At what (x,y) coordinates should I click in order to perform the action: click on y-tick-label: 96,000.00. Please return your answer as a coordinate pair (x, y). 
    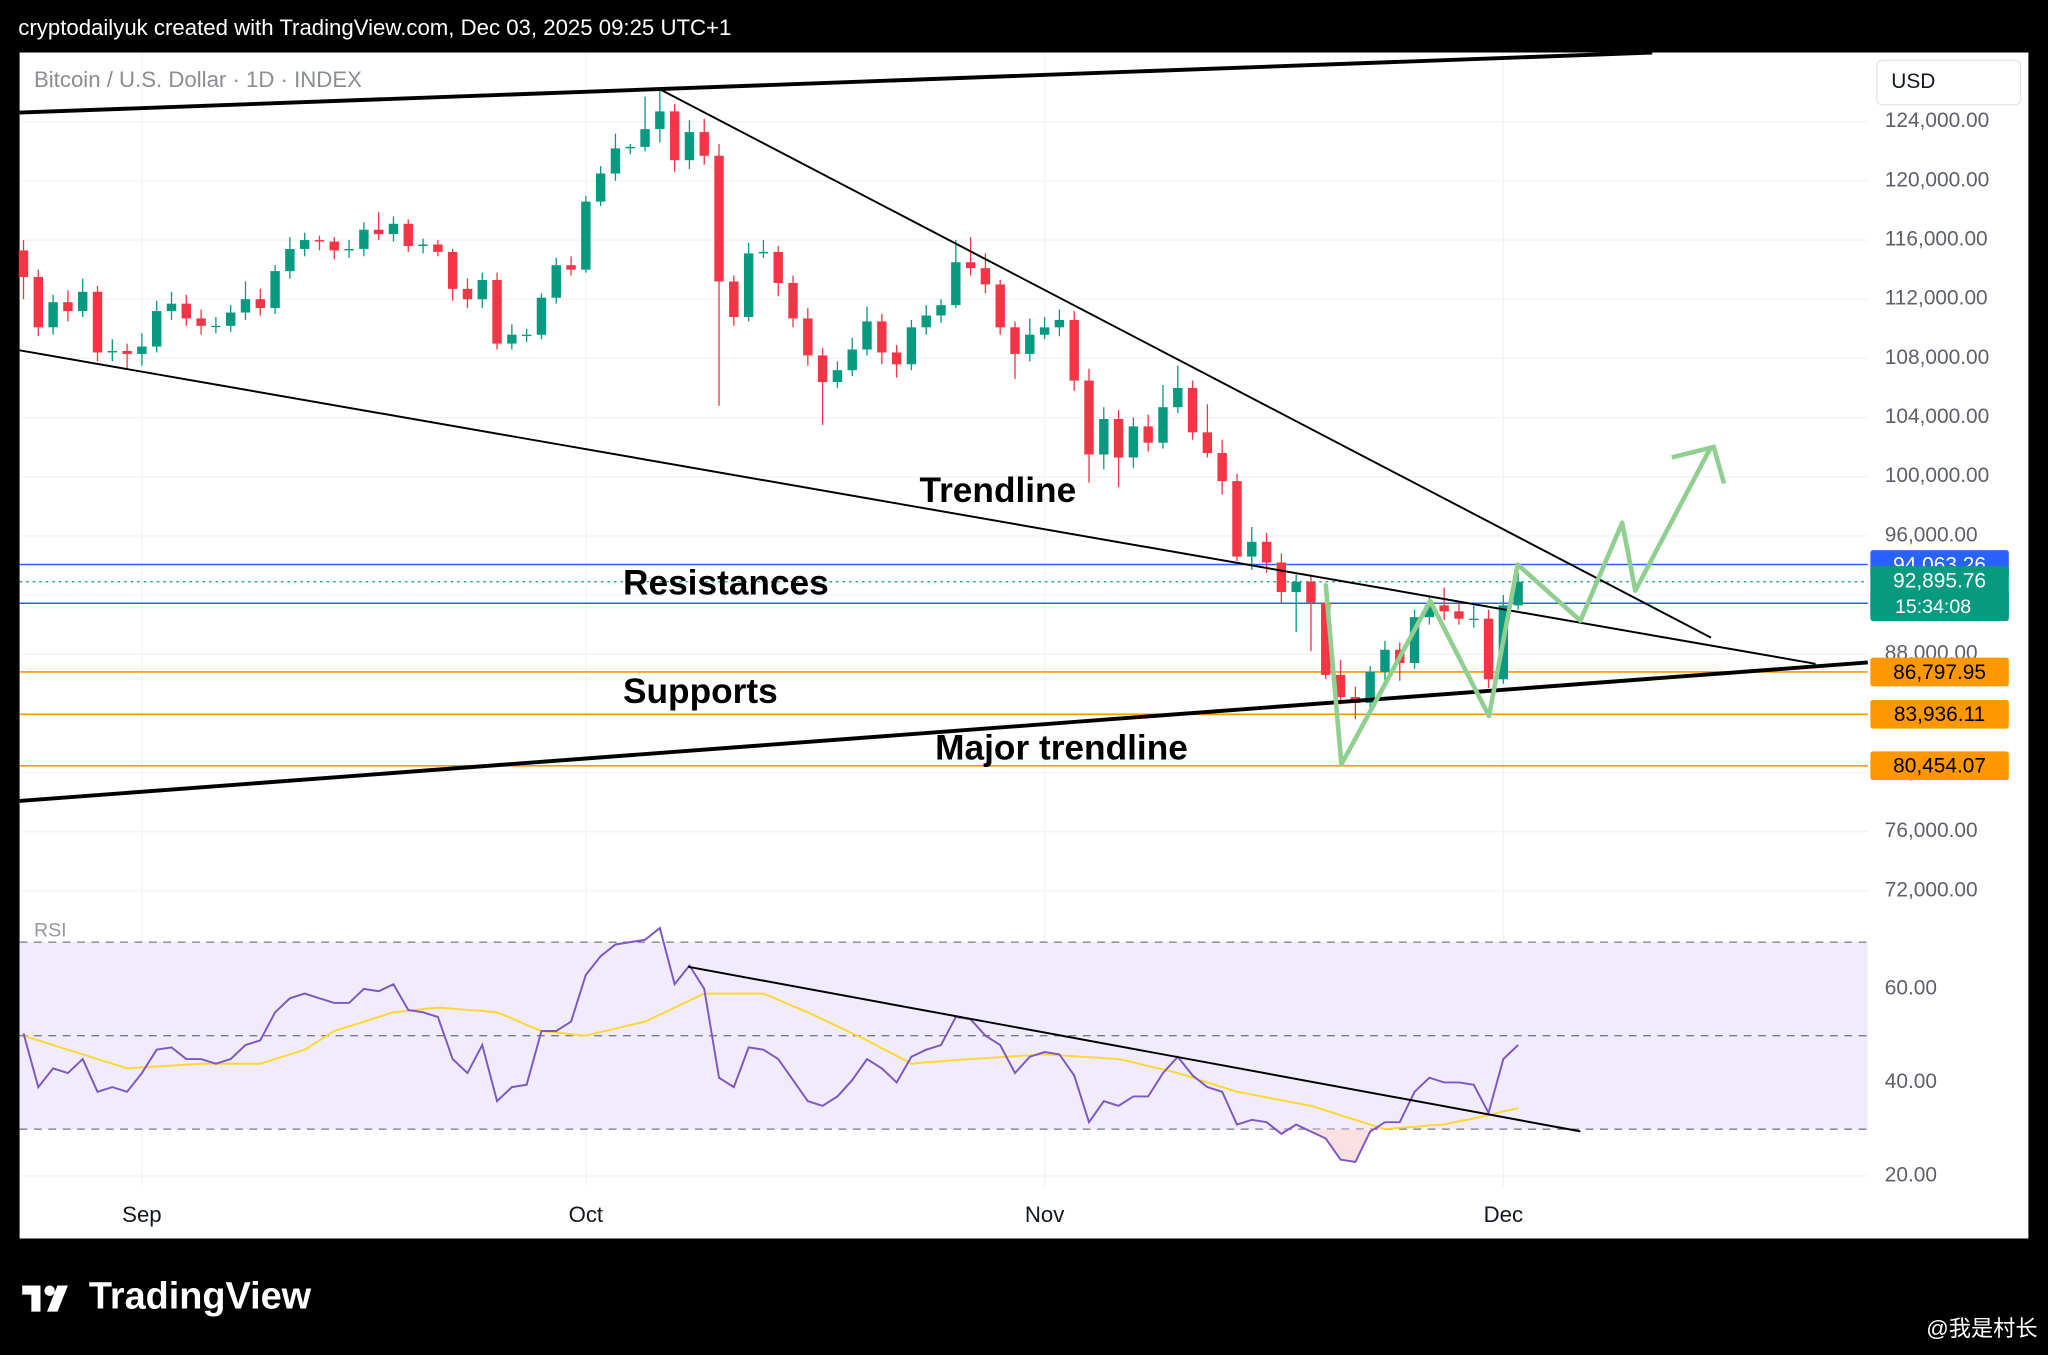
    Looking at the image, I should click on (1931, 534).